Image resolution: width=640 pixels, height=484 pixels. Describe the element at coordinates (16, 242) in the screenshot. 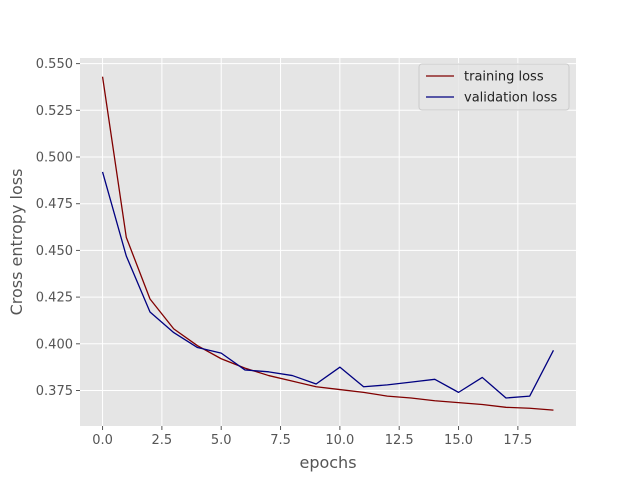

I see `y-axis-title: Cross entropy loss` at that location.